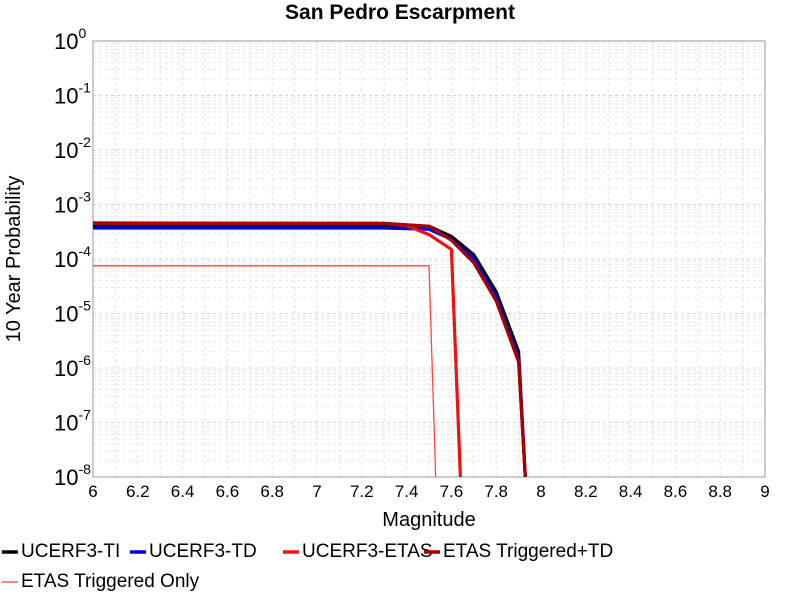 Image resolution: width=800 pixels, height=600 pixels. I want to click on y-tick-label: 10⁻⁵, so click(72, 312).